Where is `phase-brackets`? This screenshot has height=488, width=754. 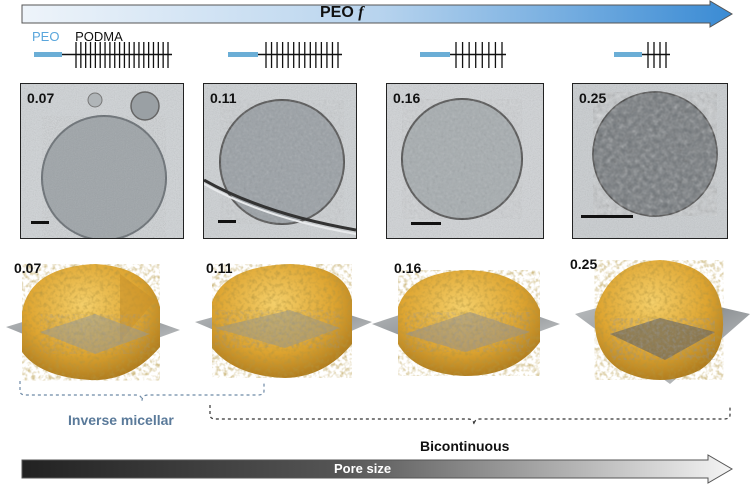
phase-brackets is located at coordinates (375, 403).